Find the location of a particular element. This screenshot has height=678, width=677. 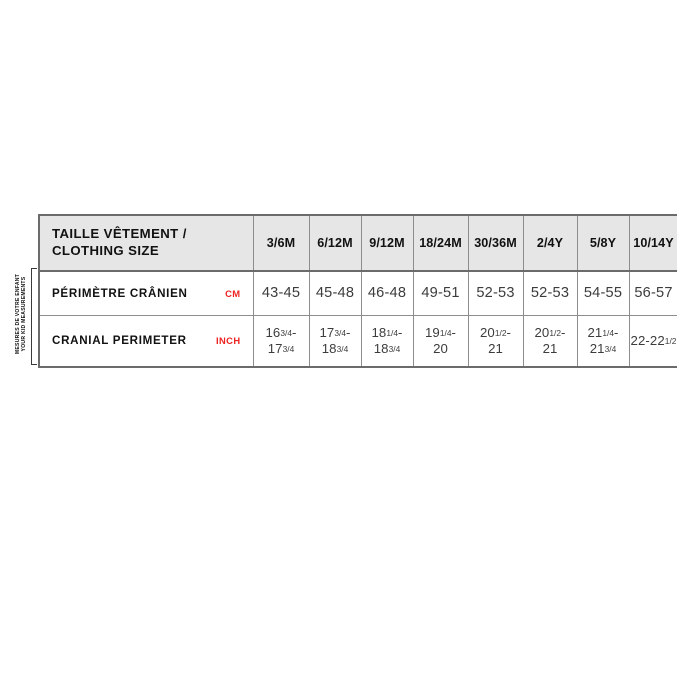

cell-value: 46-48 is located at coordinates (387, 293).